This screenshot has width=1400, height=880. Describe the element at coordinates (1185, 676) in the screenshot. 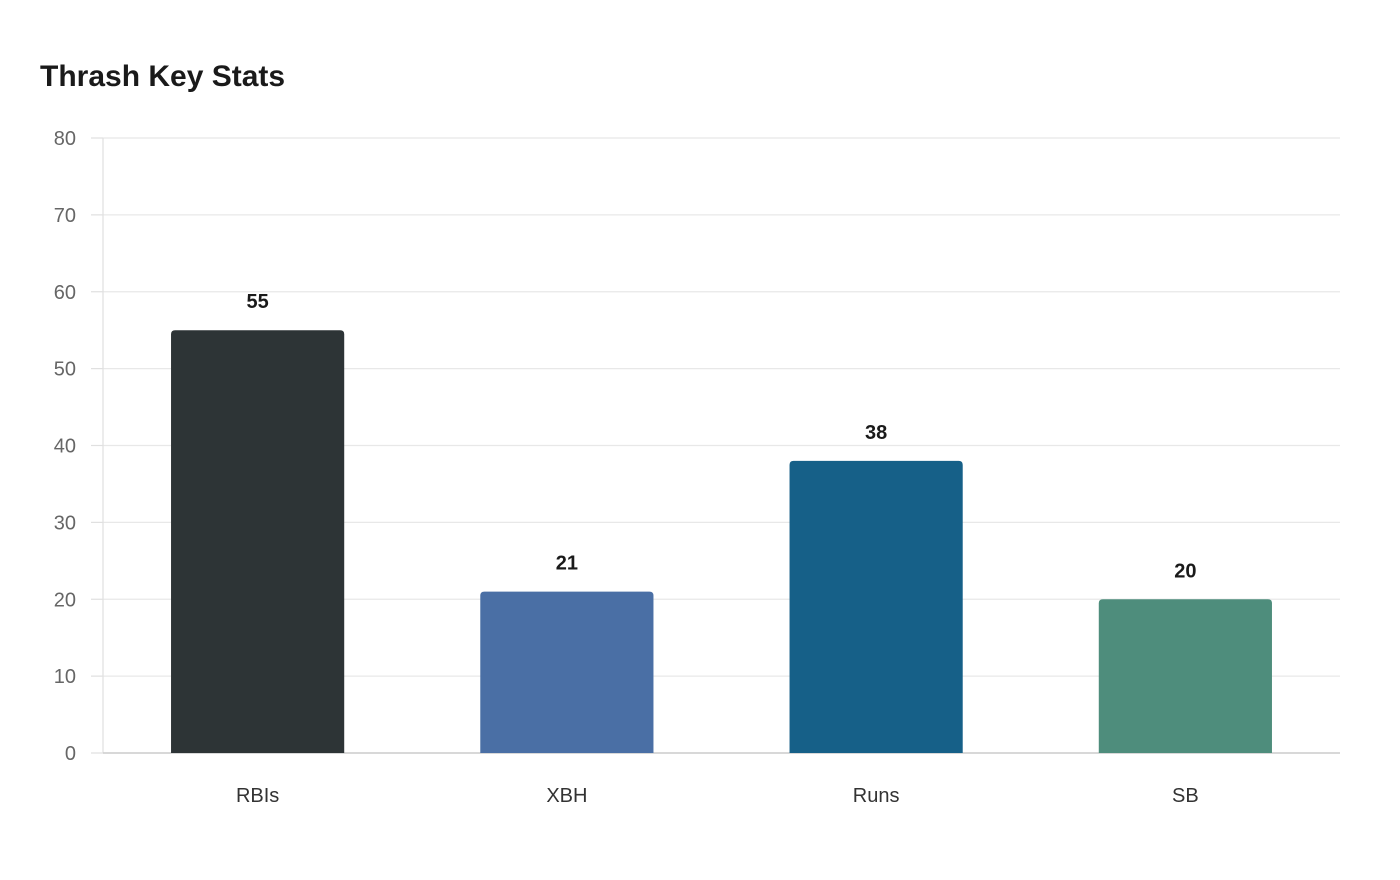

I see `bar-sb` at that location.